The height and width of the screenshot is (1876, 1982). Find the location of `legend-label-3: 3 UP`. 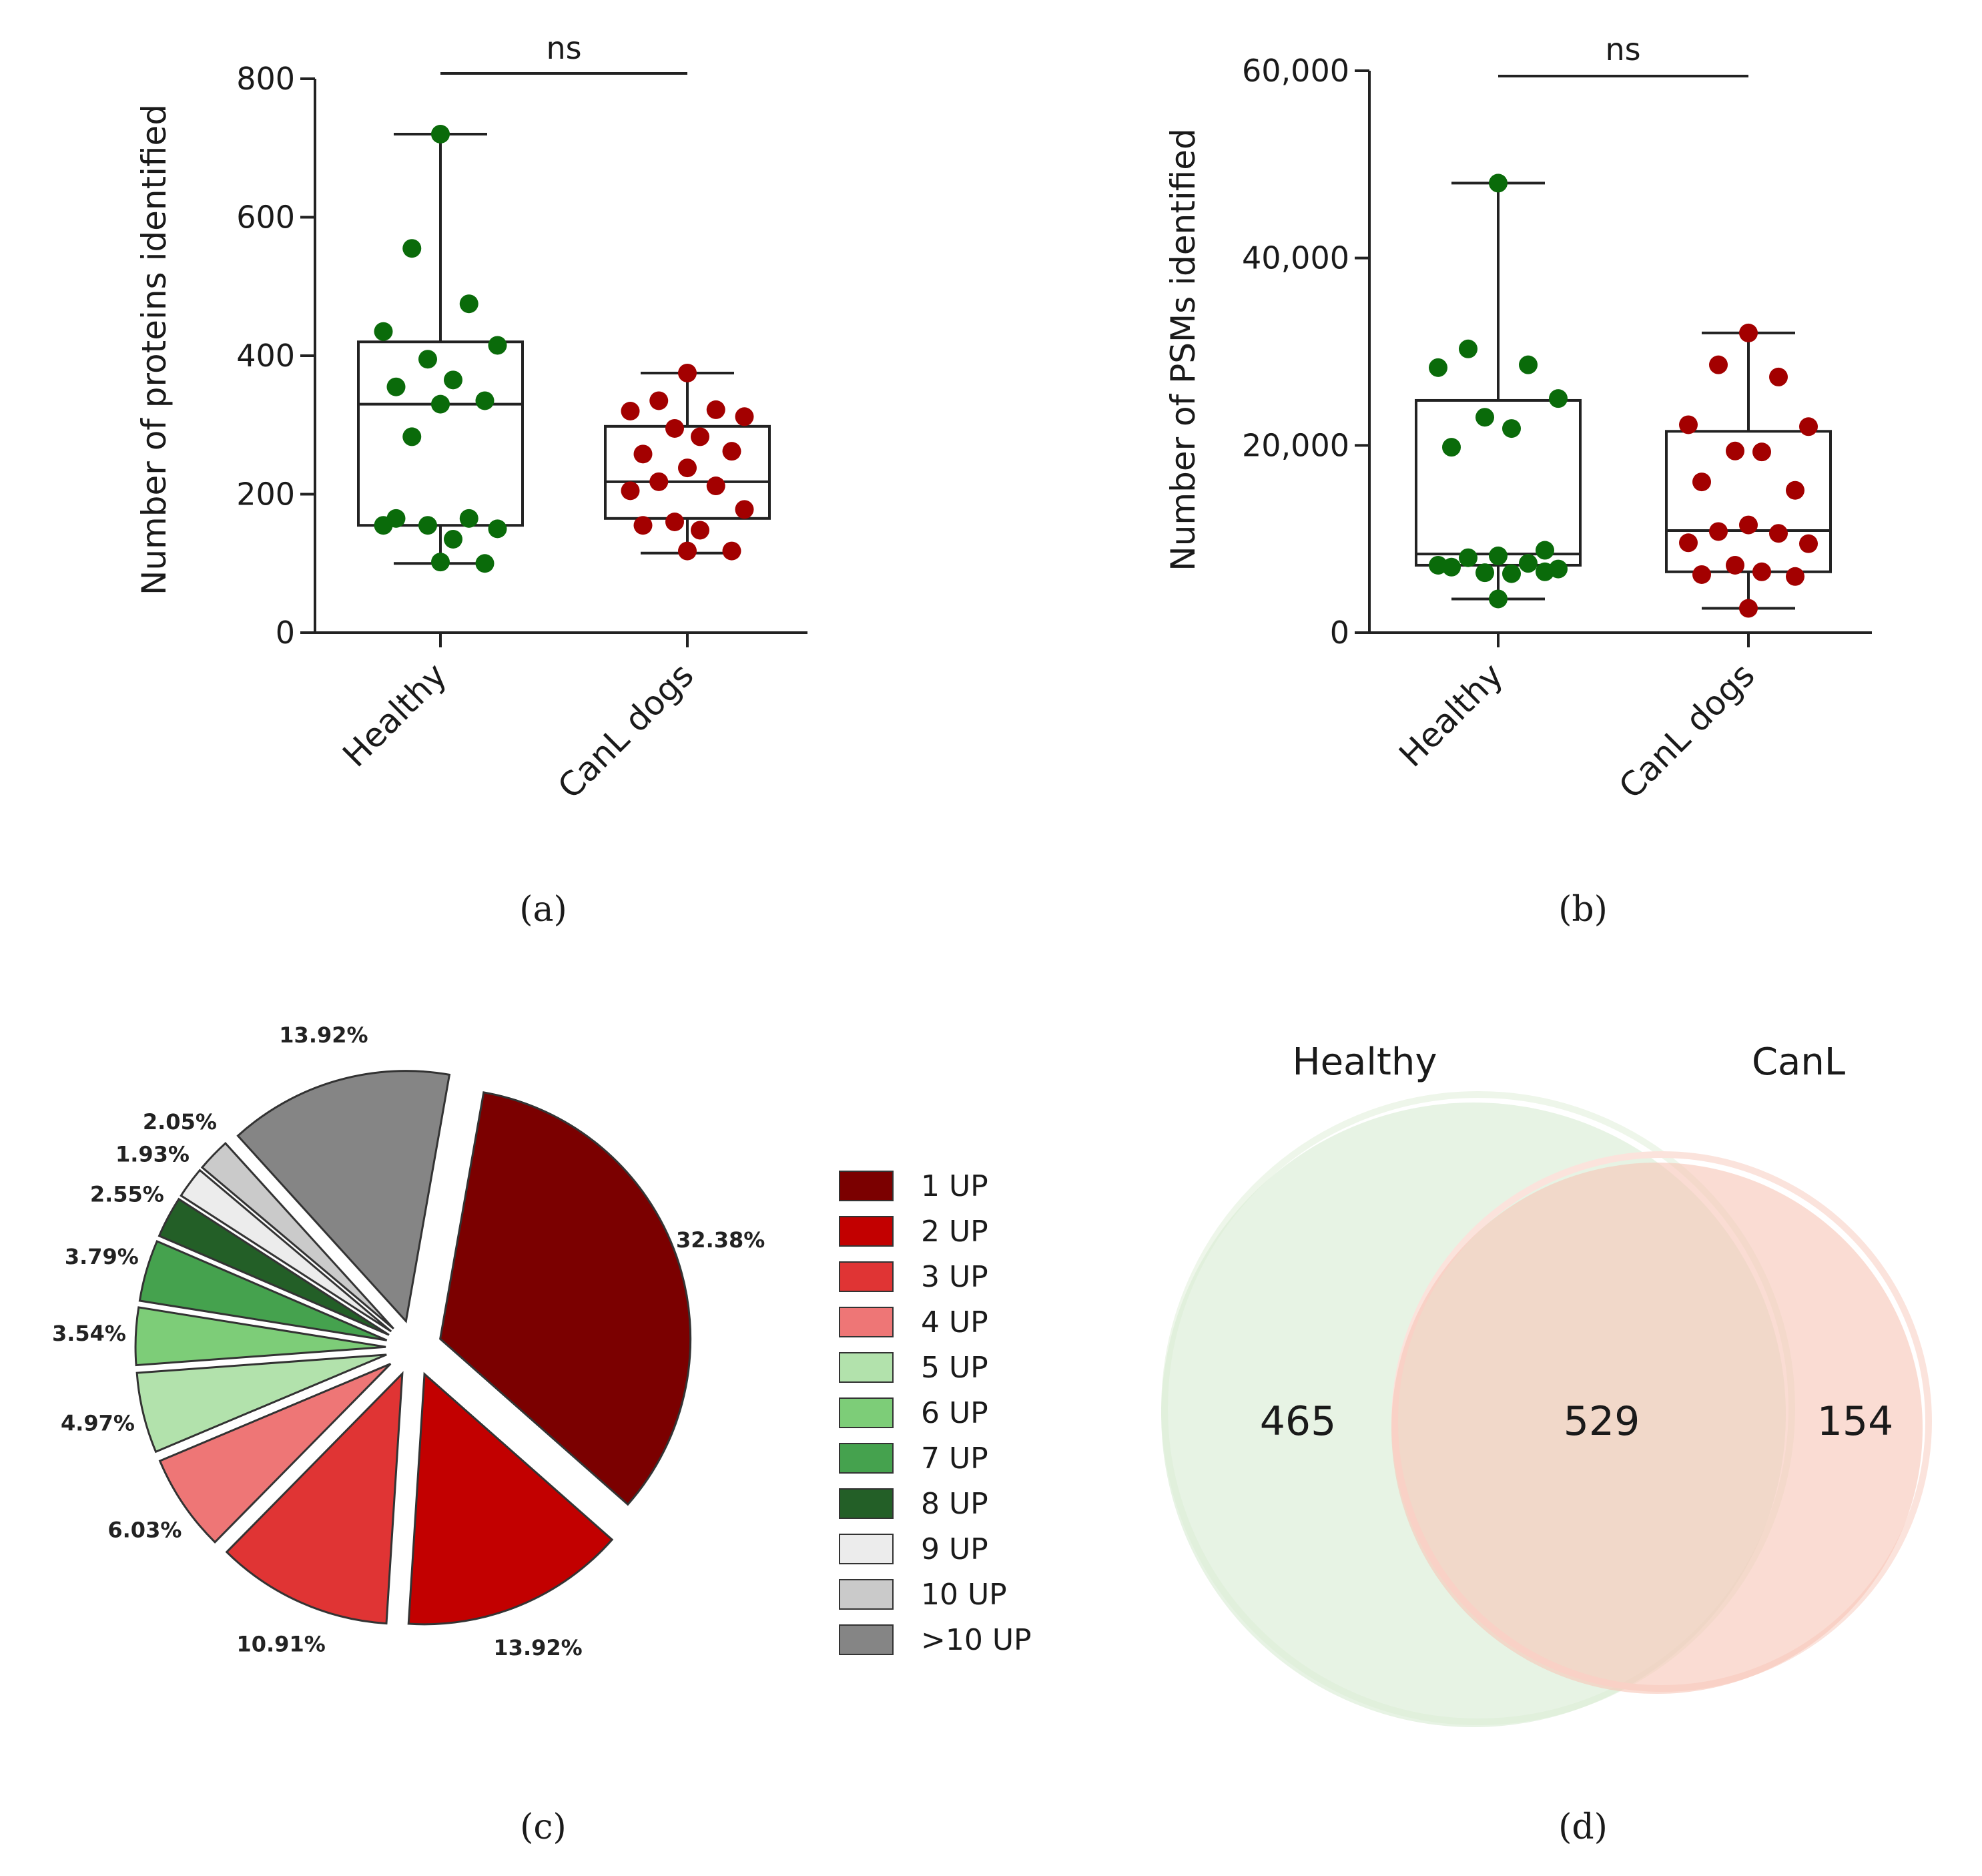

legend-label-3: 3 UP is located at coordinates (954, 1277).